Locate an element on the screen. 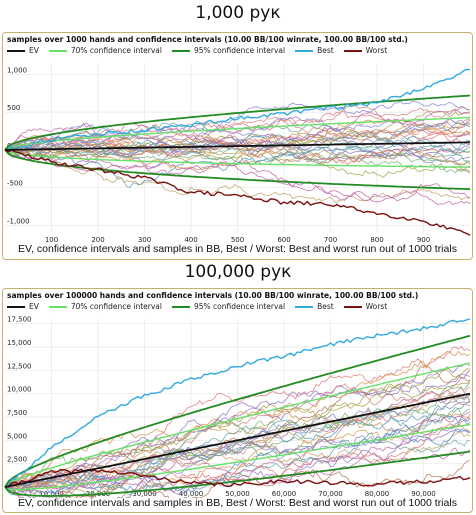 Image resolution: width=476 pixels, height=515 pixels. y-tick-label: 2,500 is located at coordinates (17, 460).